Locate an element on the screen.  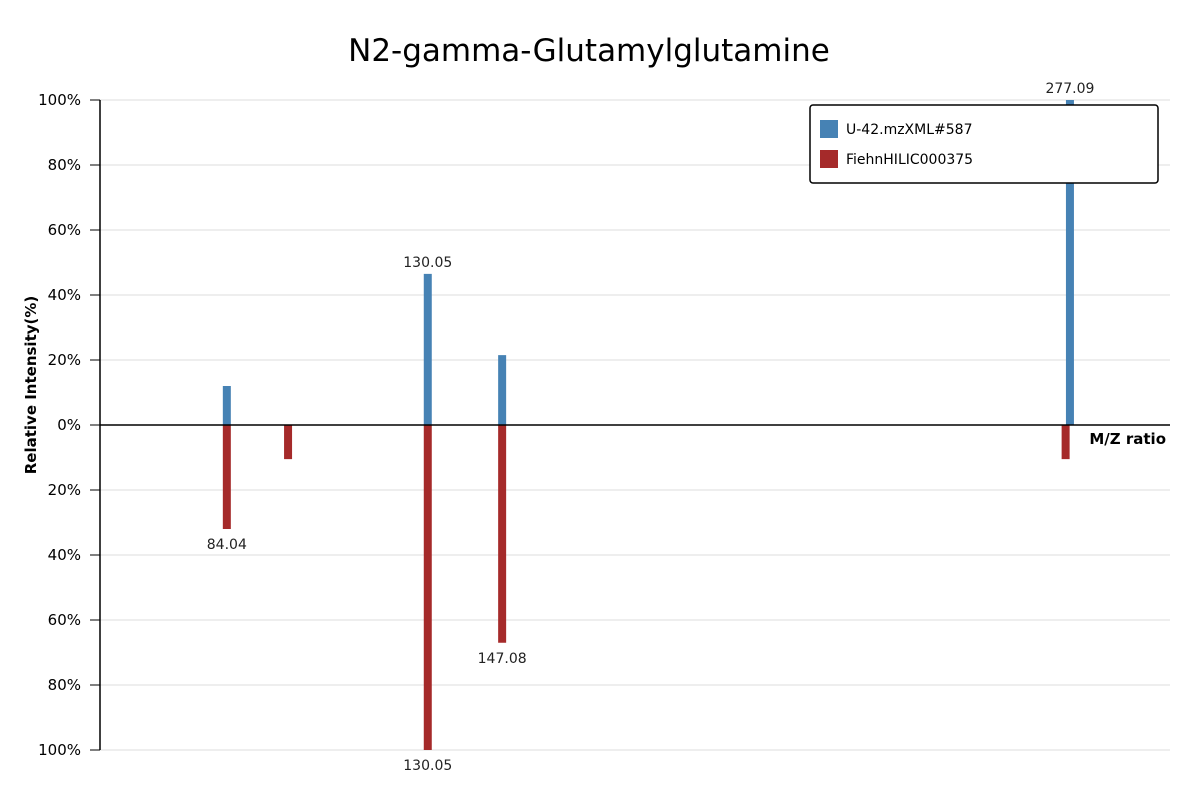
y-tick-label-9: 80% is located at coordinates (64, 685).